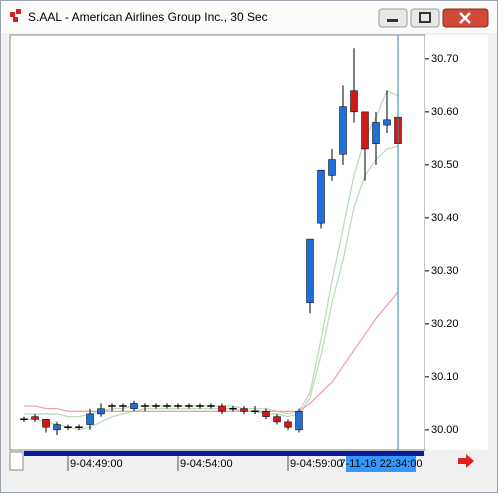  I want to click on y-tick-label: 30.00, so click(445, 430).